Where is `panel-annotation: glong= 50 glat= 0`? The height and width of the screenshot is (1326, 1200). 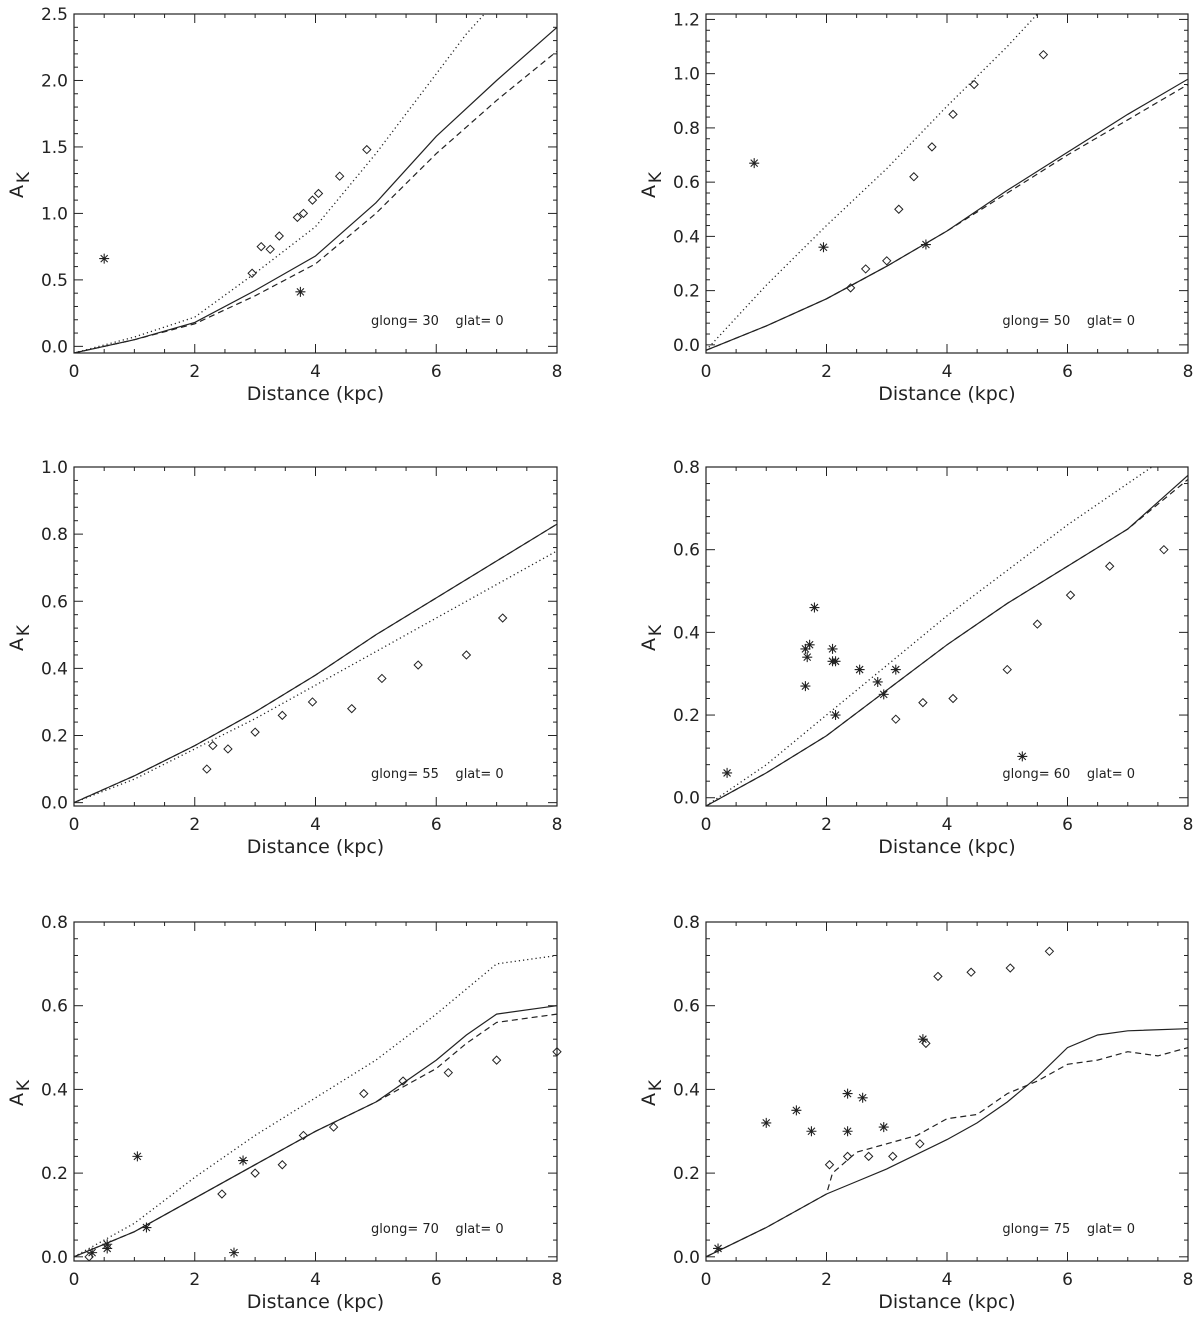 panel-annotation: glong= 50 glat= 0 is located at coordinates (1068, 321).